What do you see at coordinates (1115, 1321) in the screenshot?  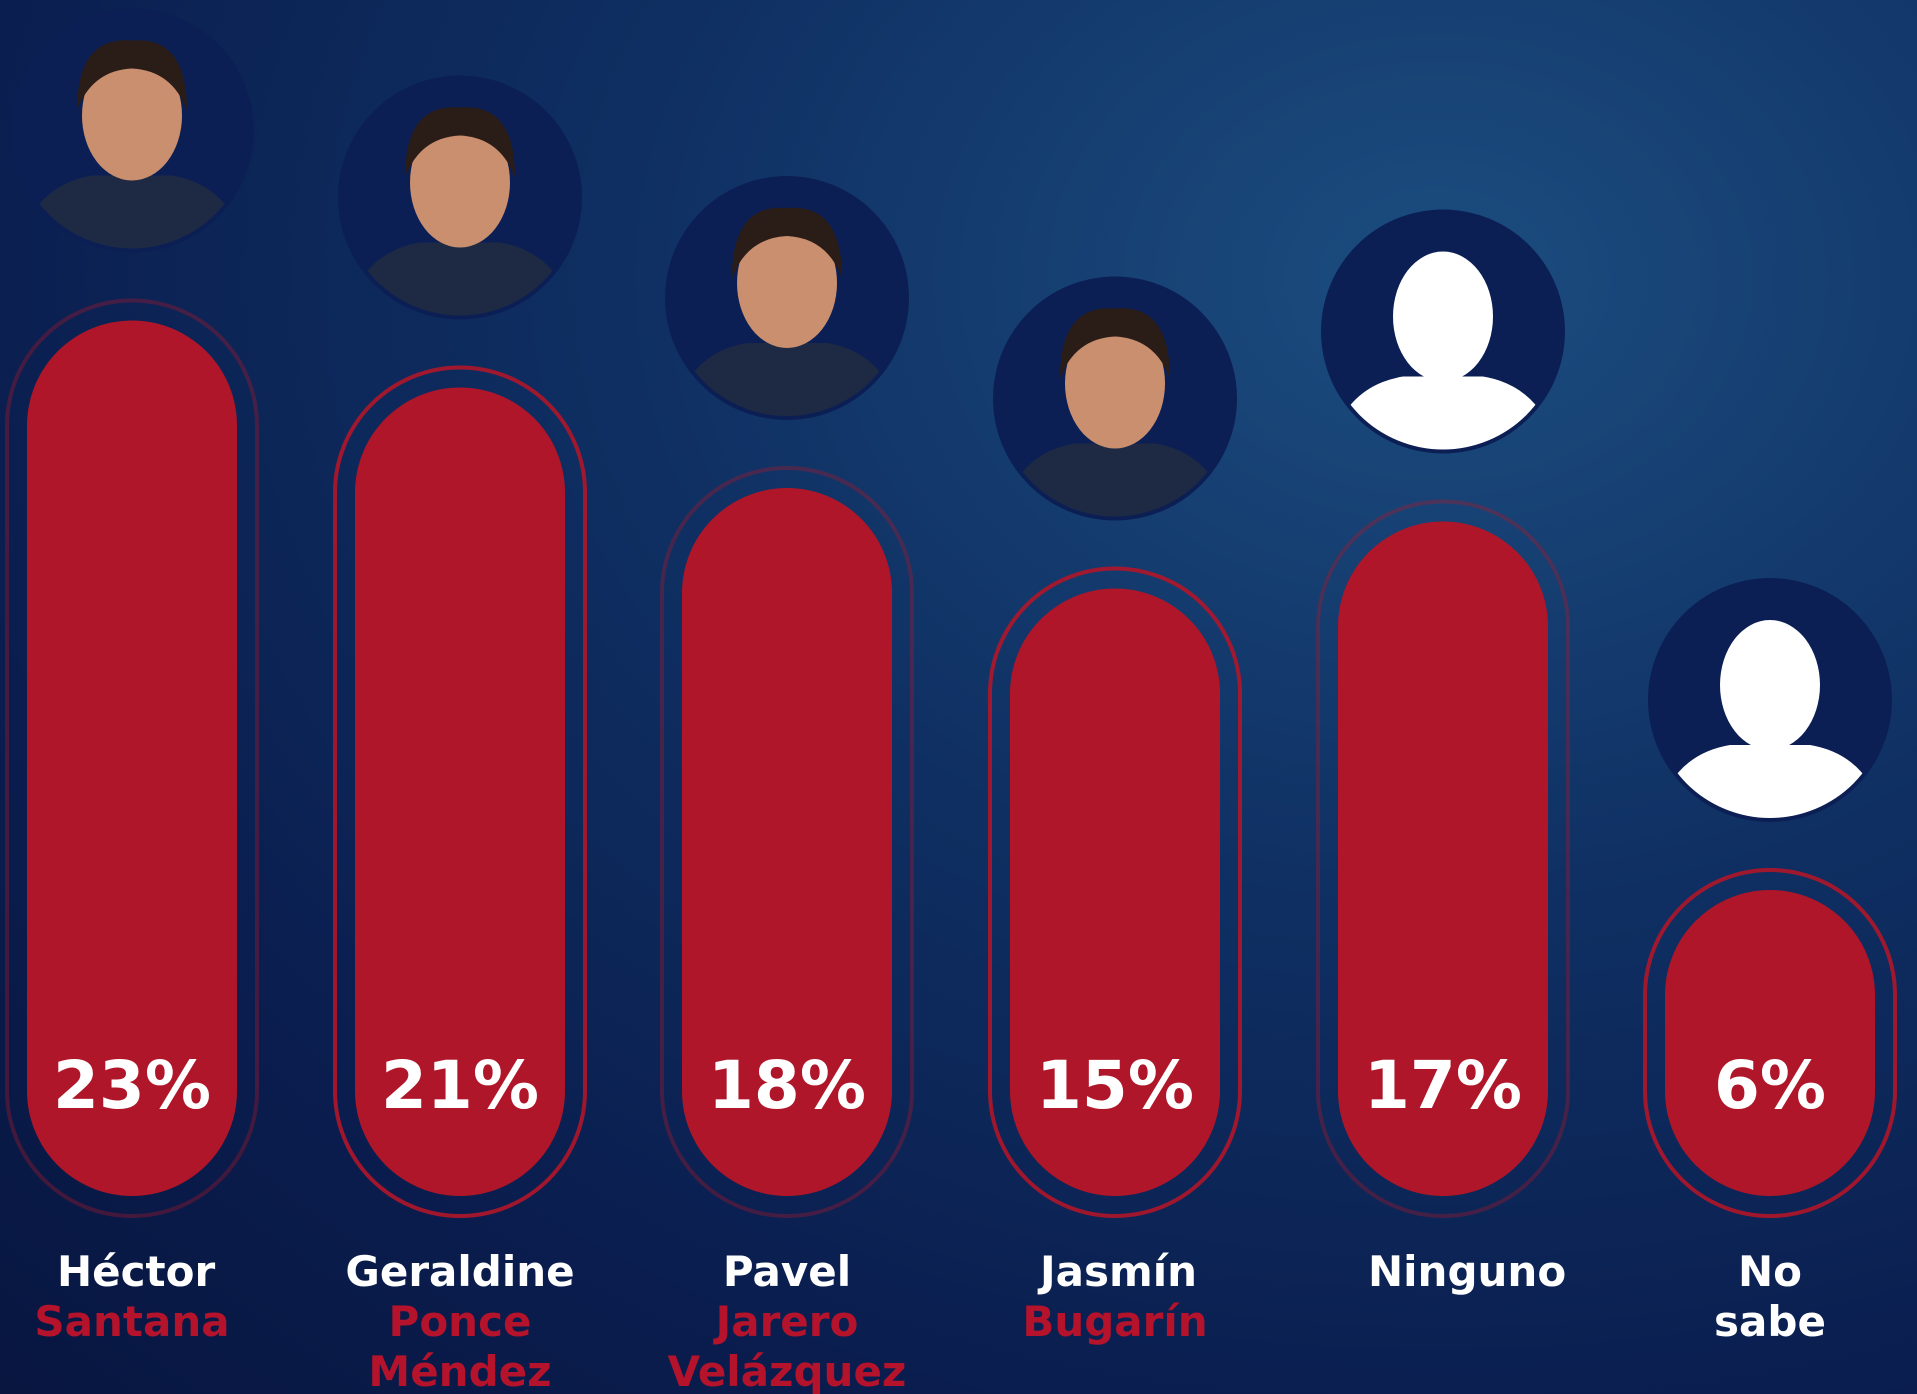 I see `surname: Bugarín` at bounding box center [1115, 1321].